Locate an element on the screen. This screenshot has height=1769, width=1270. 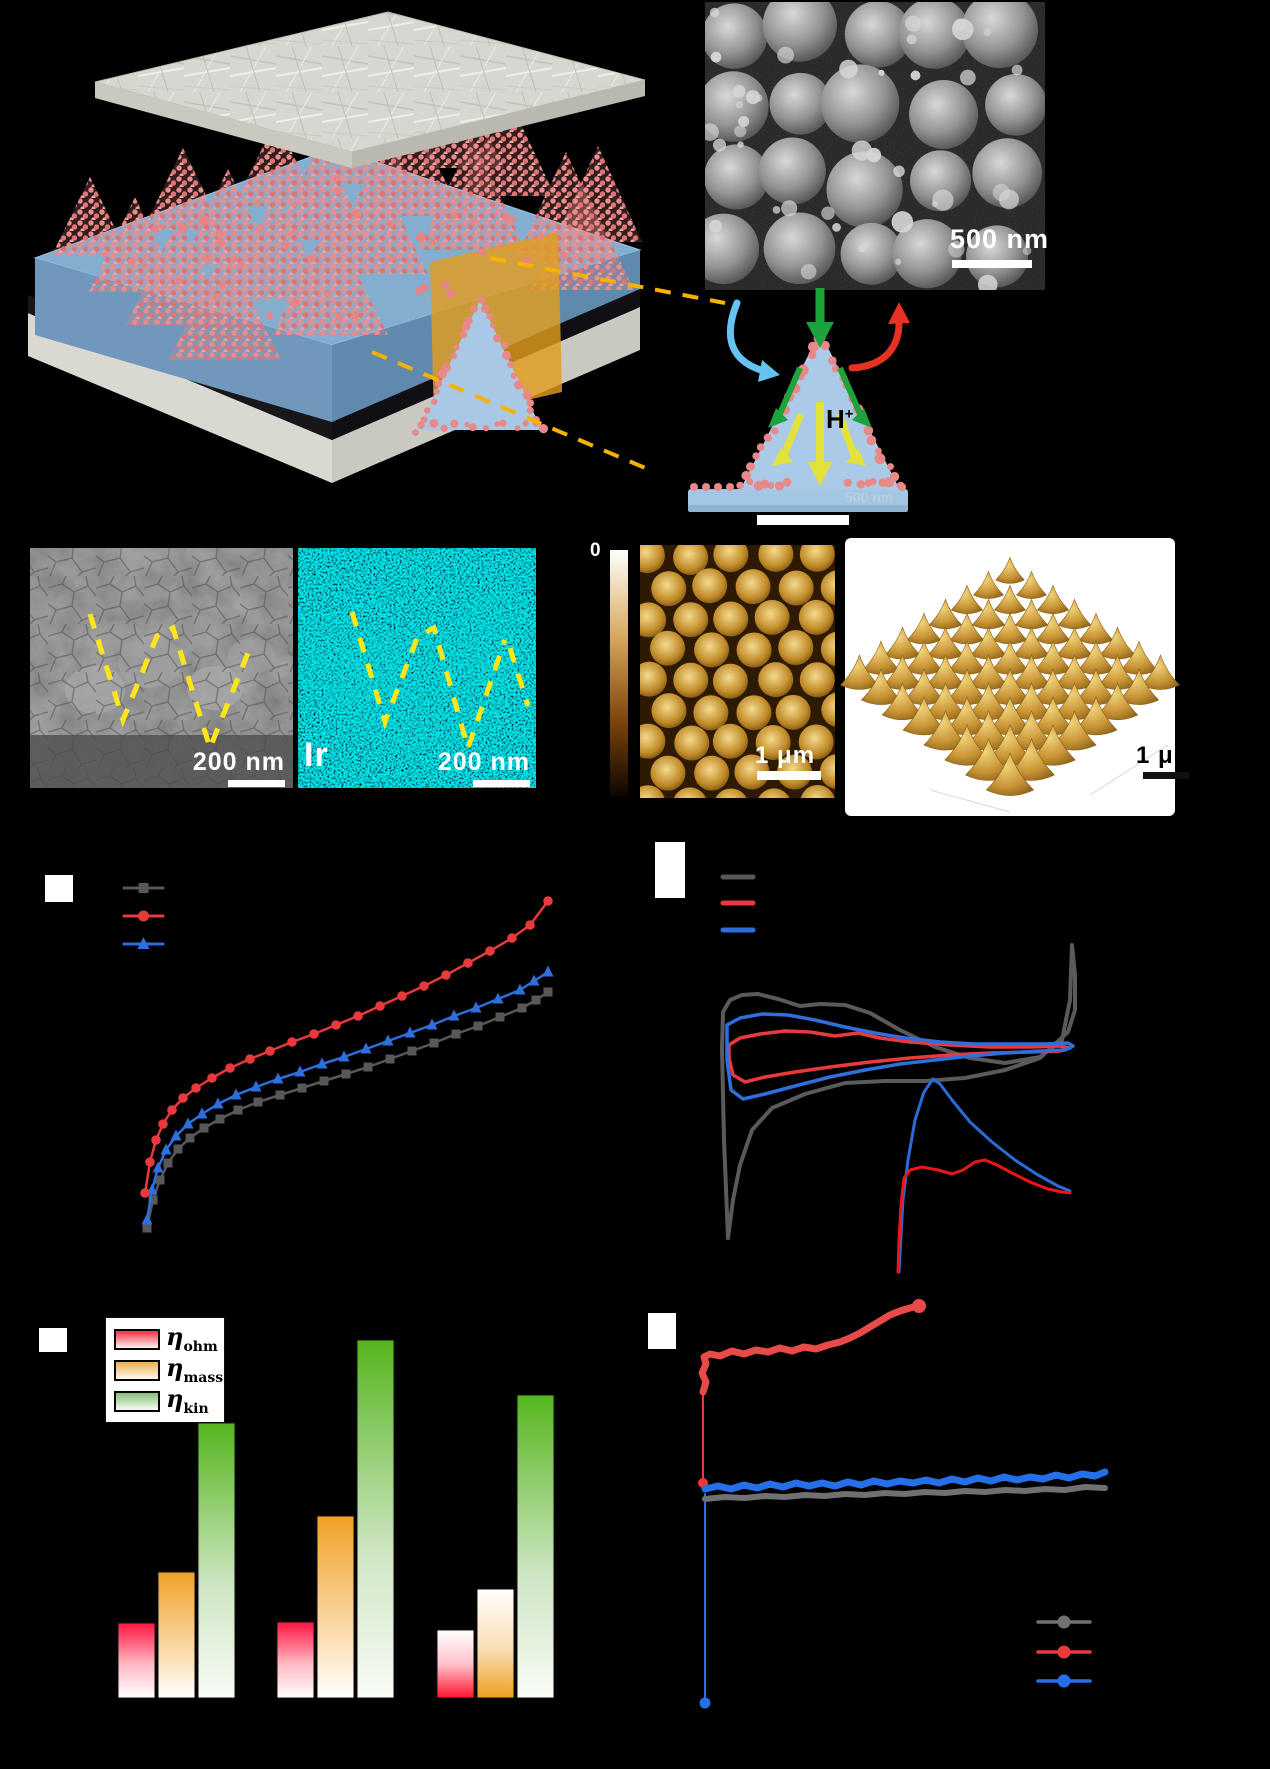
zigzag-annotation-eds-extra is located at coordinates (519, 677).